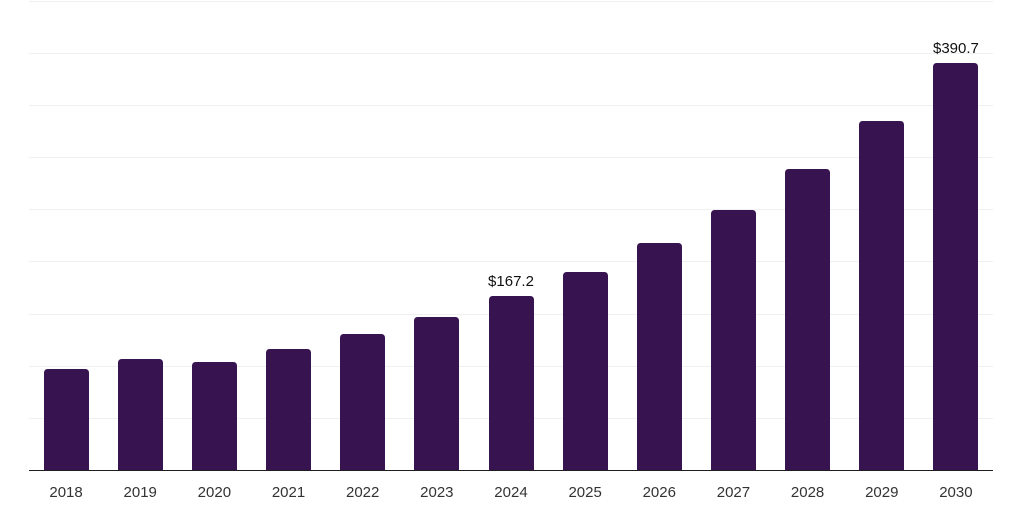  I want to click on x-tick-label-2029: 2029, so click(882, 492).